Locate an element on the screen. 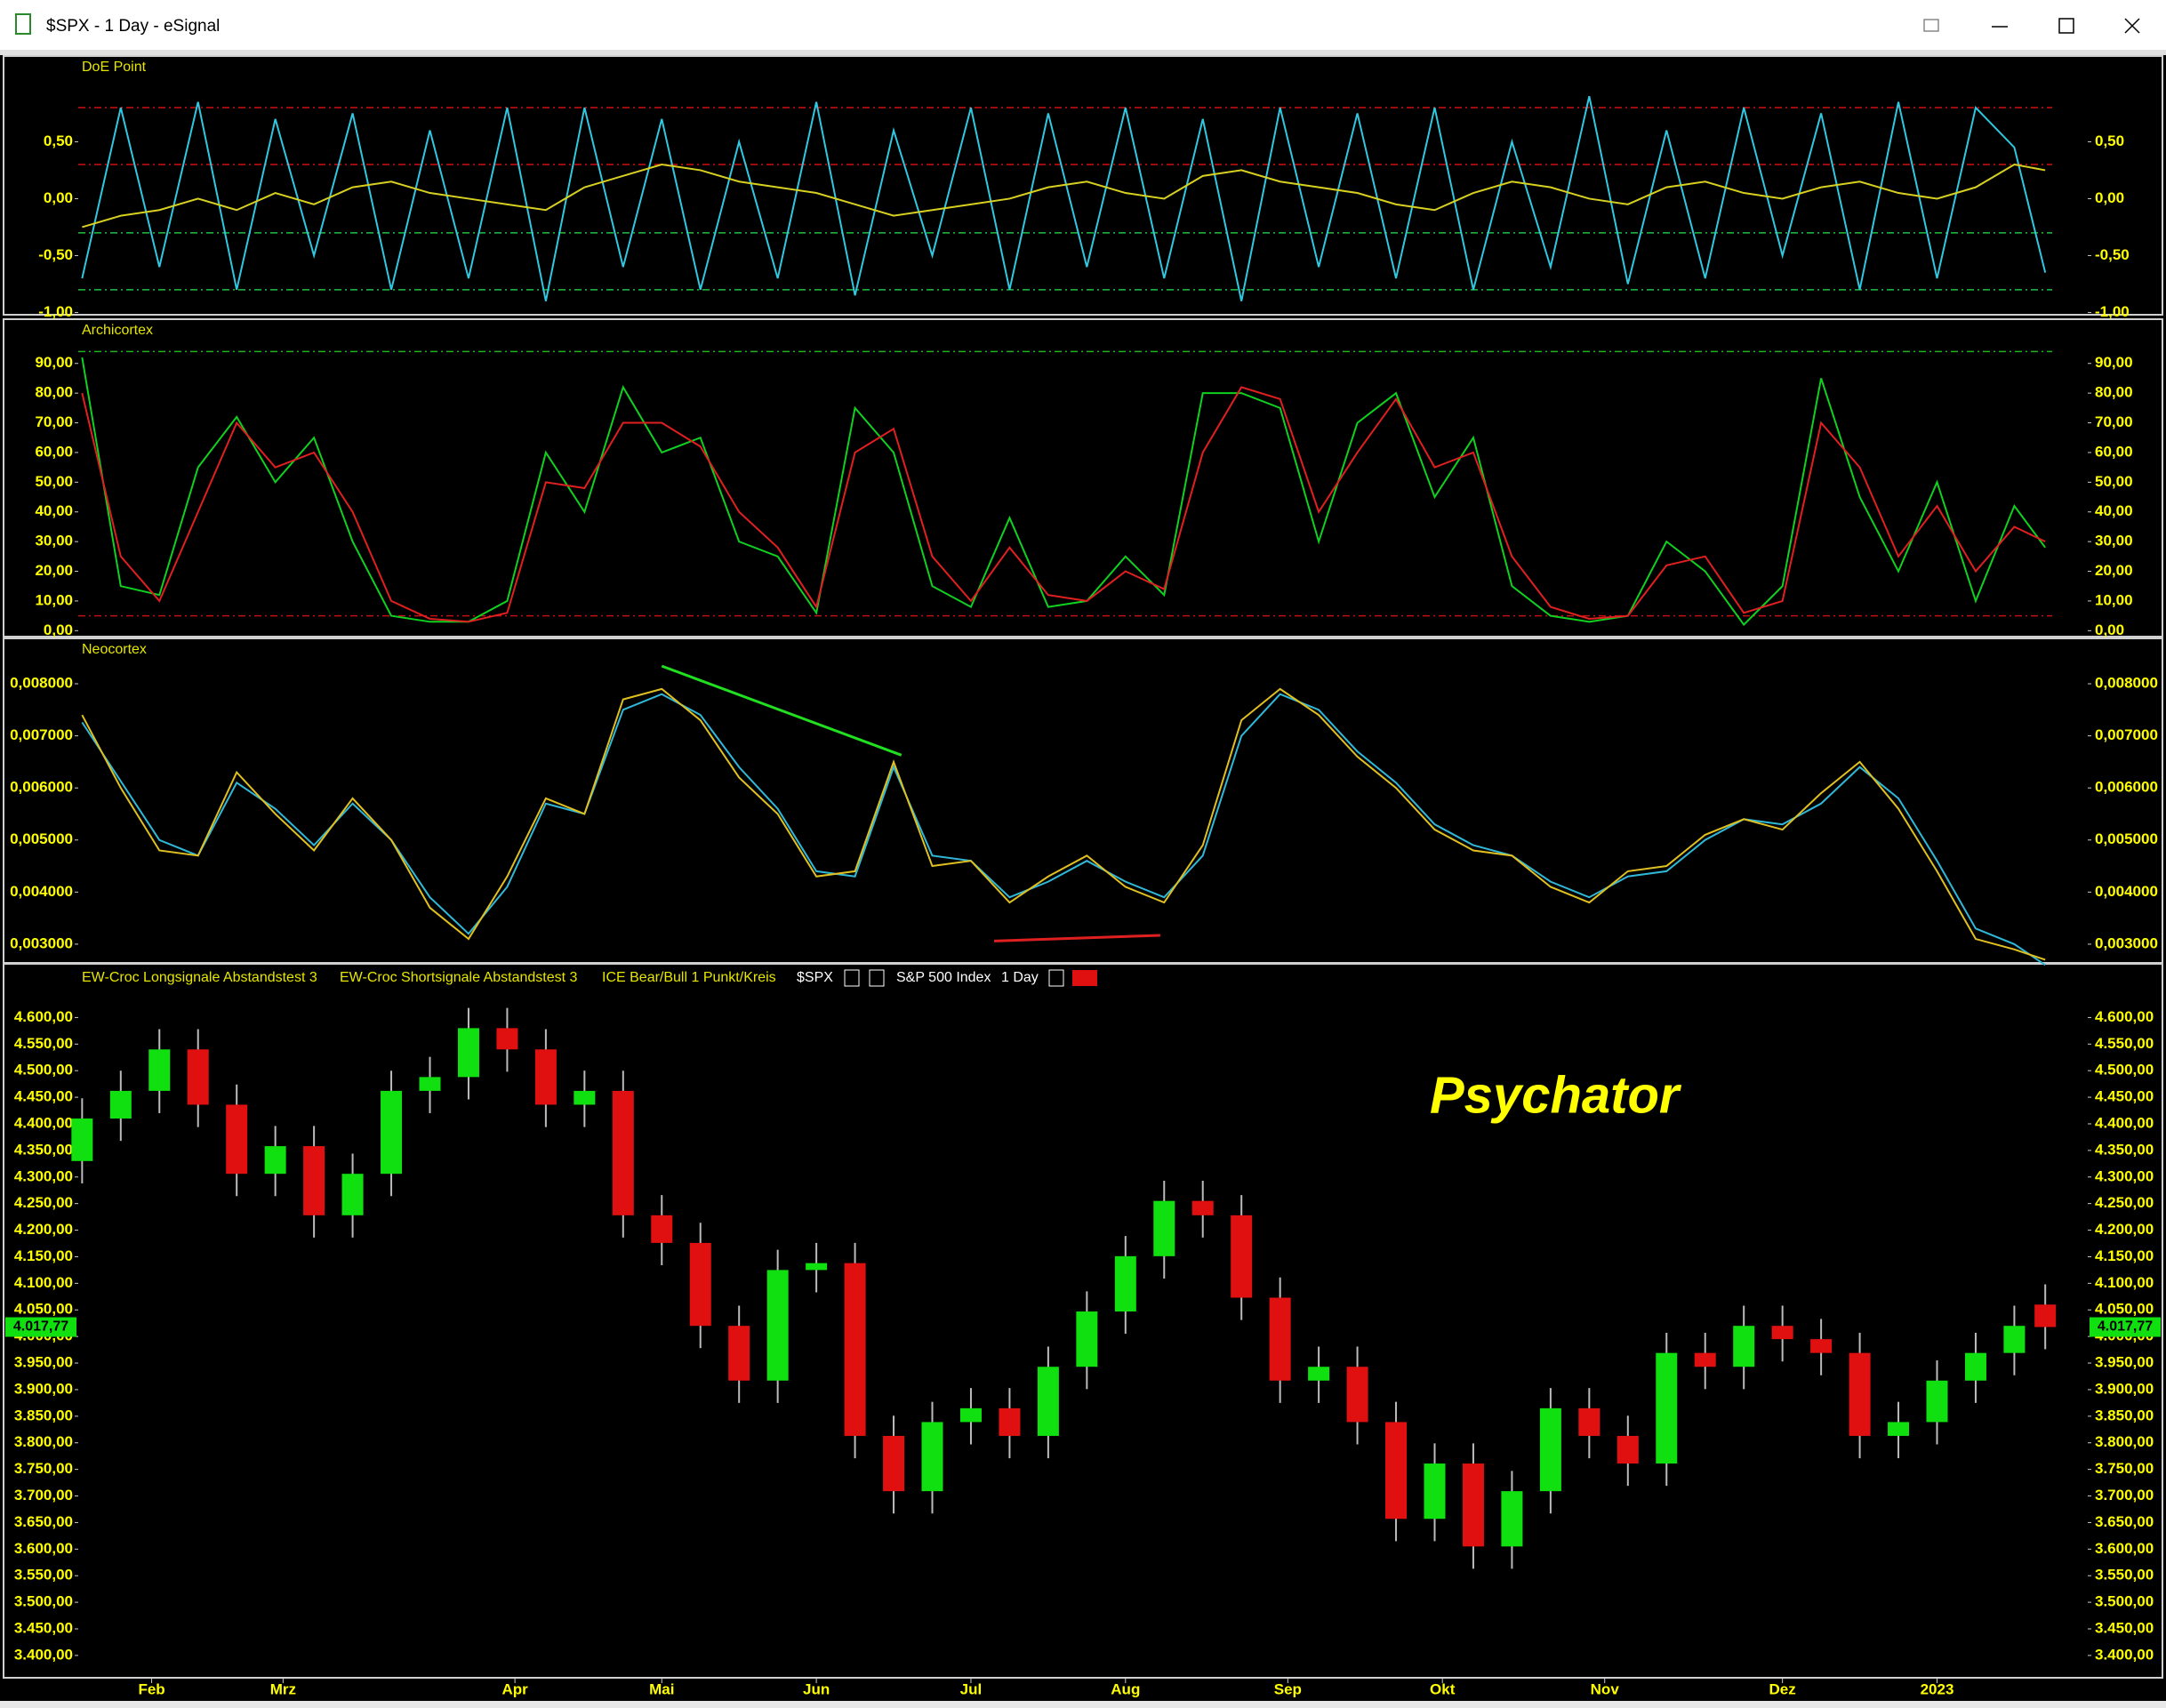 This screenshot has width=2166, height=1708. legend-text: EW-Croc Longsignale Abstandstest 3 is located at coordinates (199, 977).